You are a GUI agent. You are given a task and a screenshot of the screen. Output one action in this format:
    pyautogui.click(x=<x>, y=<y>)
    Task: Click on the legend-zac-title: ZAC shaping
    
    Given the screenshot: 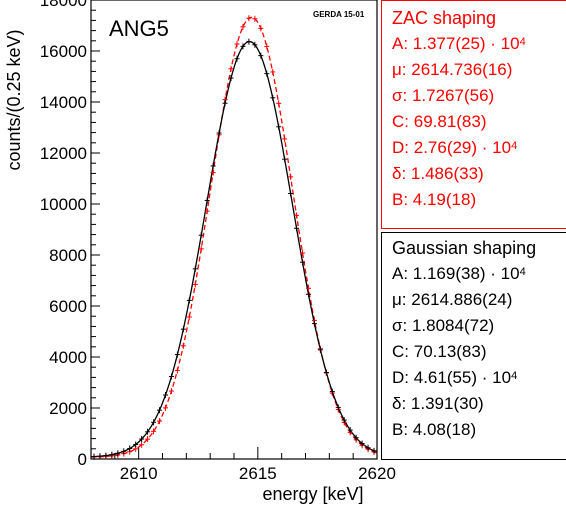 What is the action you would take?
    pyautogui.click(x=444, y=18)
    